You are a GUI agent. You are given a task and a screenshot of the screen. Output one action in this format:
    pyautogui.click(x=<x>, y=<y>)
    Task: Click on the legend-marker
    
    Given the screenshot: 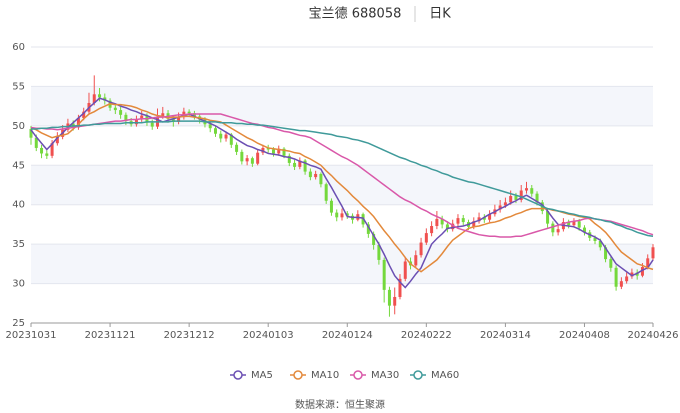 What is the action you would take?
    pyautogui.click(x=358, y=375)
    